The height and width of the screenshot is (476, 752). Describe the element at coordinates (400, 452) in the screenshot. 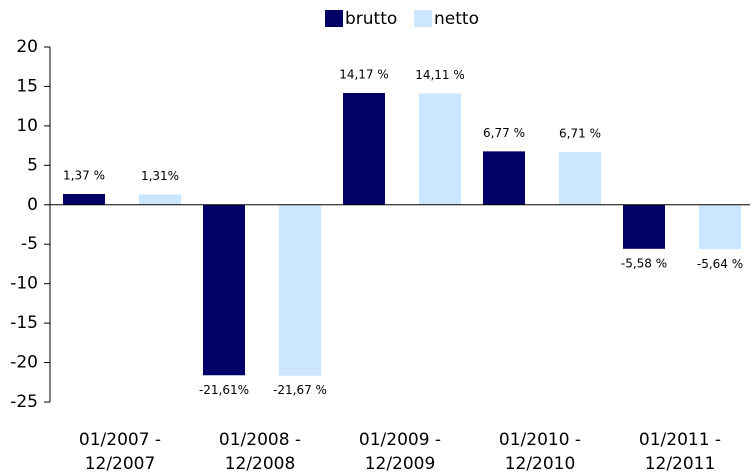

I see `x-tick-label: 01/2009 -12/2009` at that location.